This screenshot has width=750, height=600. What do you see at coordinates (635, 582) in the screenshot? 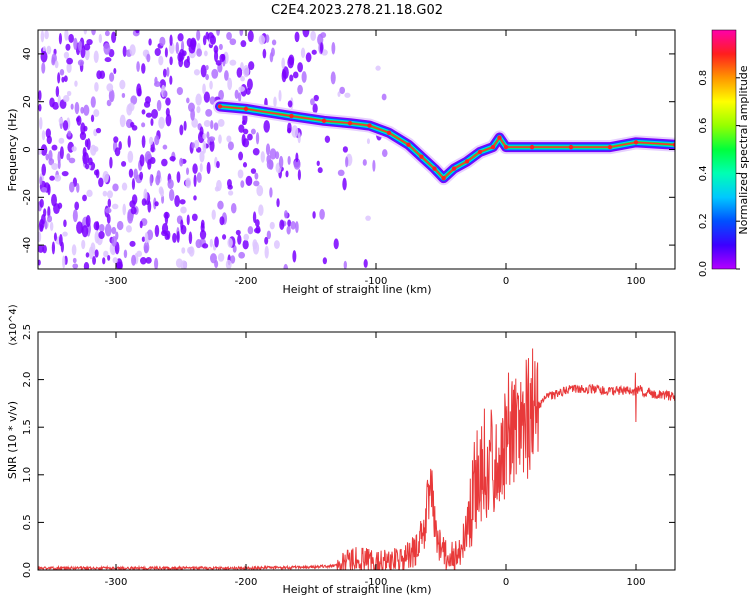
I see `snr-x-tick-label: 100` at bounding box center [635, 582].